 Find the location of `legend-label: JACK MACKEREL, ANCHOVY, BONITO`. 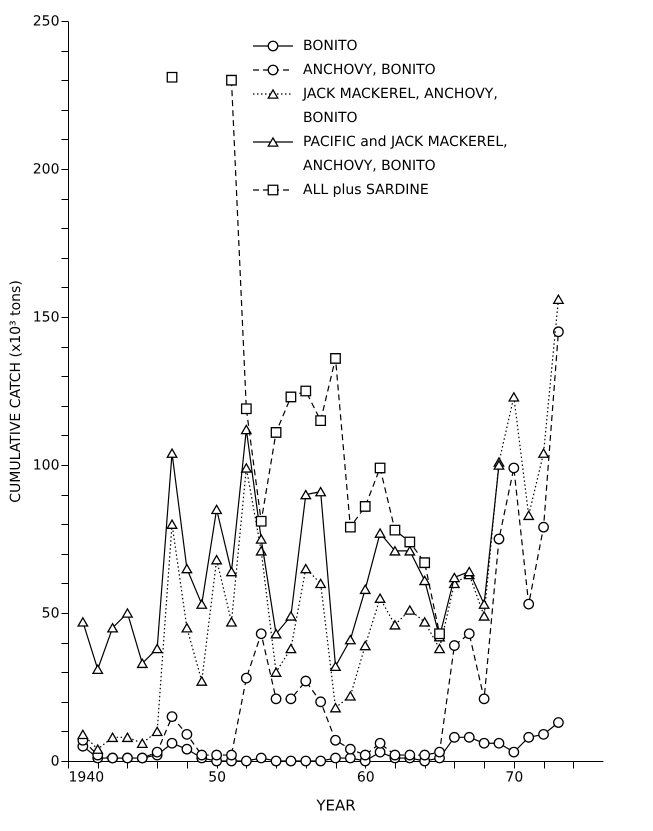

legend-label: JACK MACKEREL, ANCHOVY, BONITO is located at coordinates (400, 106).